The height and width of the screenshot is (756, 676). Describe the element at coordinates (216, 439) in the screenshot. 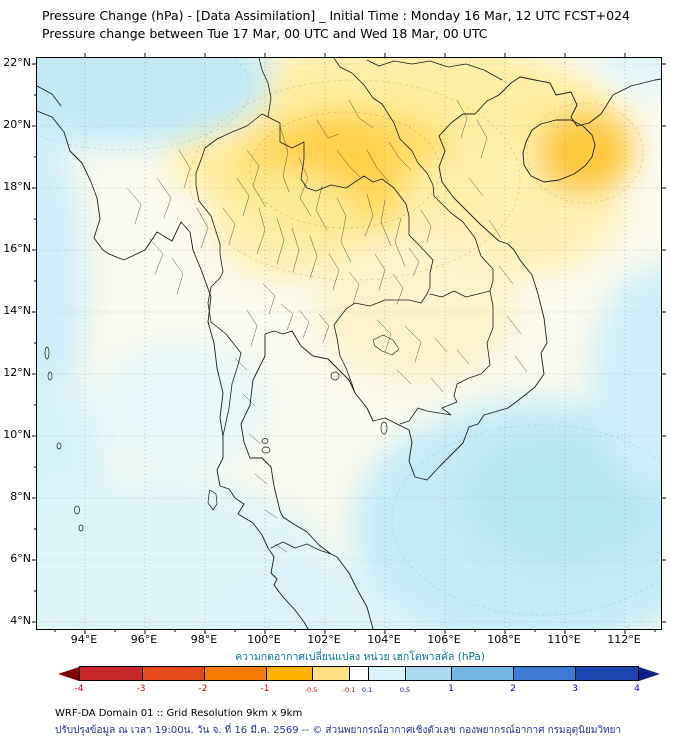

I see `small-islands` at that location.